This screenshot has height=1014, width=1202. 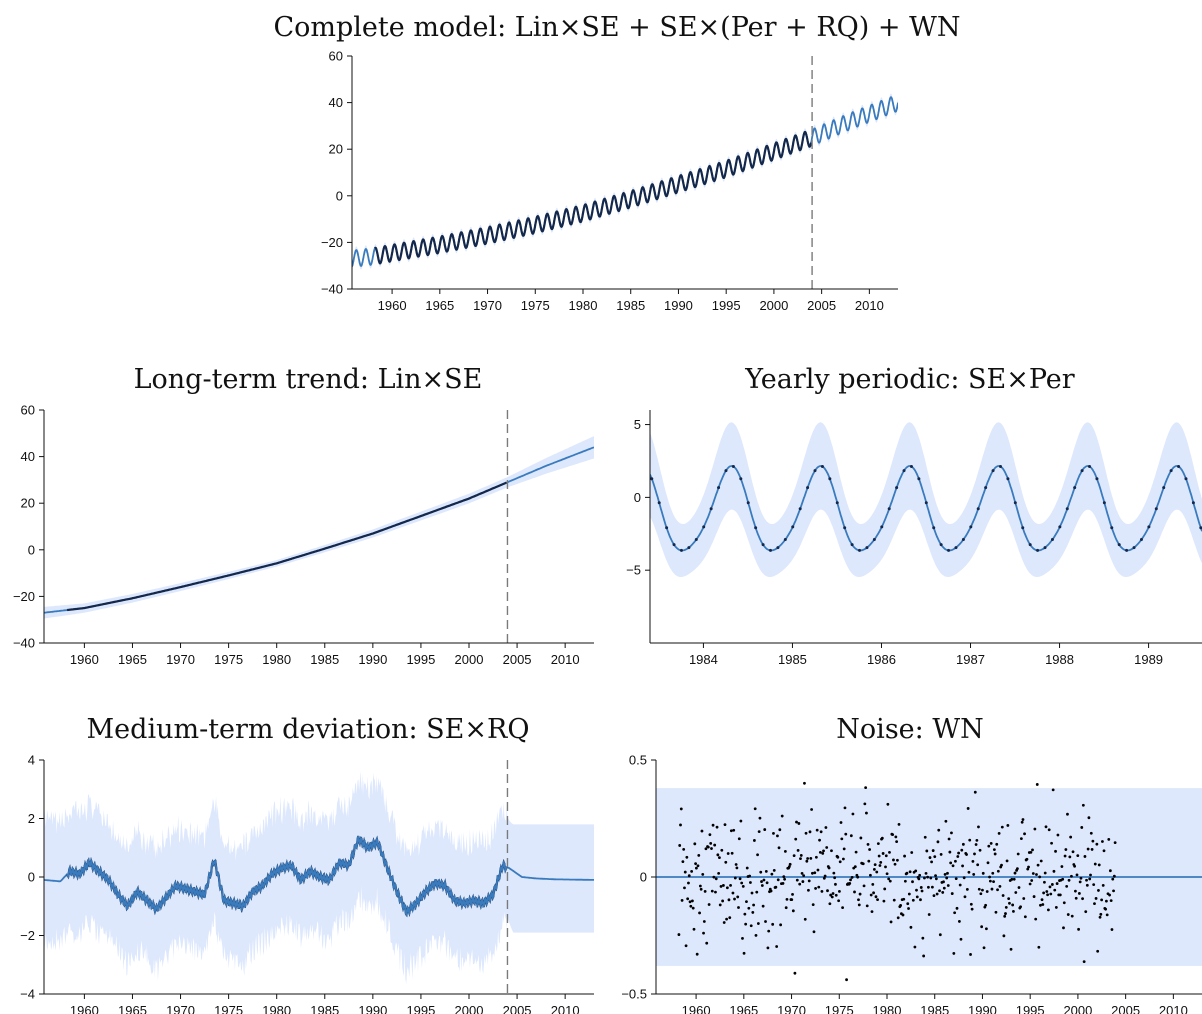 What do you see at coordinates (637, 424) in the screenshot?
I see `y-tick-label: 5` at bounding box center [637, 424].